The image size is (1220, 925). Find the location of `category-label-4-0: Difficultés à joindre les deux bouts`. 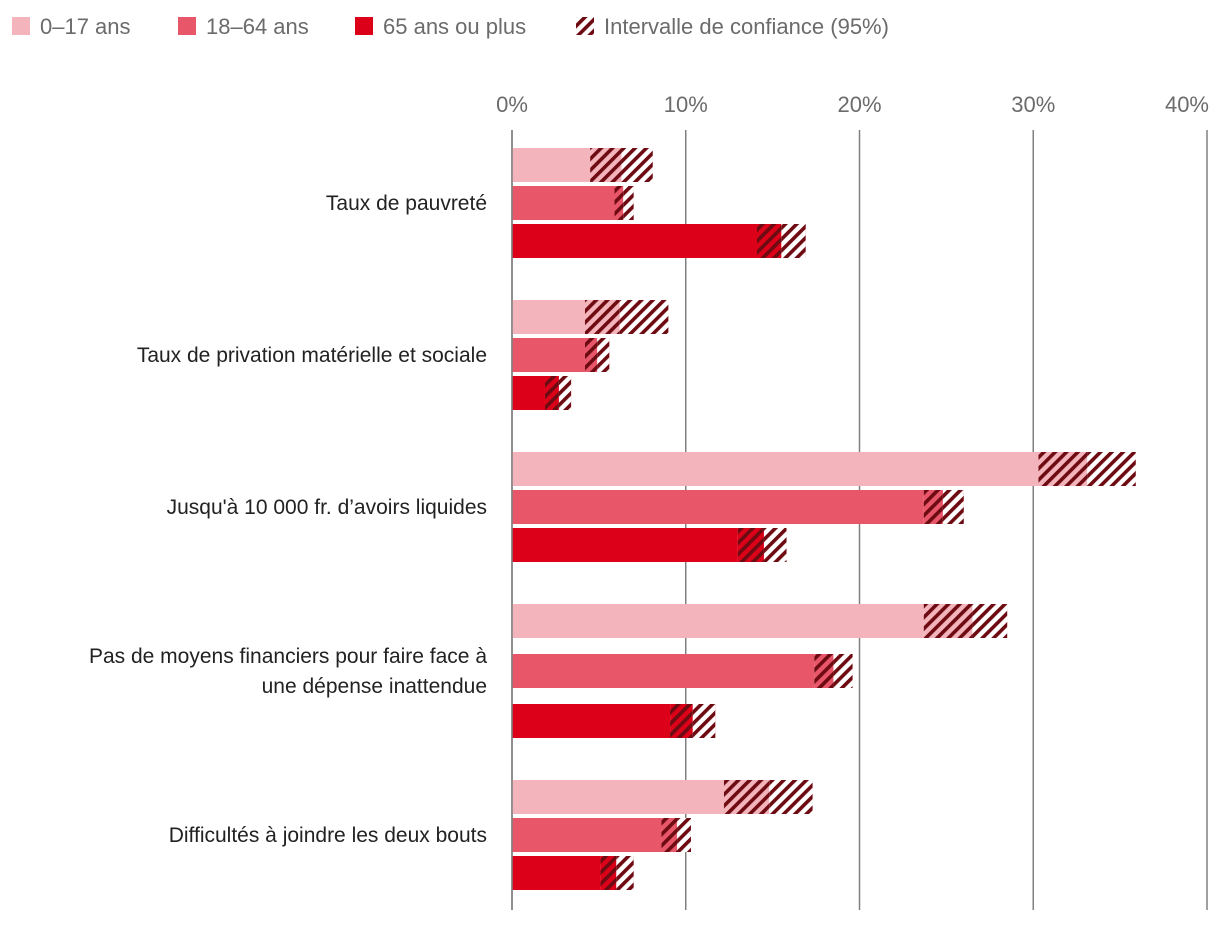

category-label-4-0: Difficultés à joindre les deux bouts is located at coordinates (328, 835).